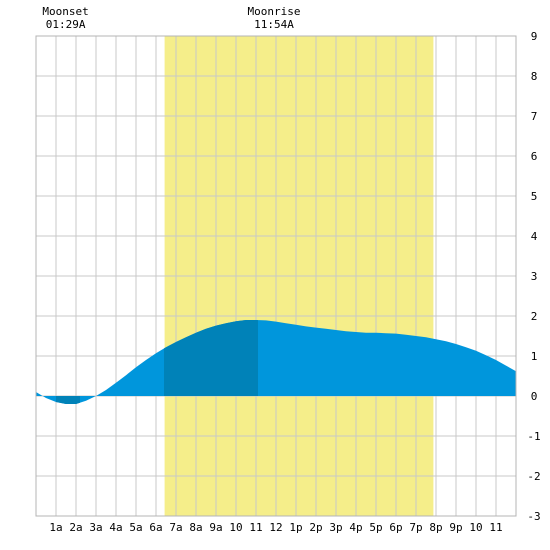 Image resolution: width=550 pixels, height=550 pixels. What do you see at coordinates (275, 527) in the screenshot?
I see `x-tick-label: 12` at bounding box center [275, 527].